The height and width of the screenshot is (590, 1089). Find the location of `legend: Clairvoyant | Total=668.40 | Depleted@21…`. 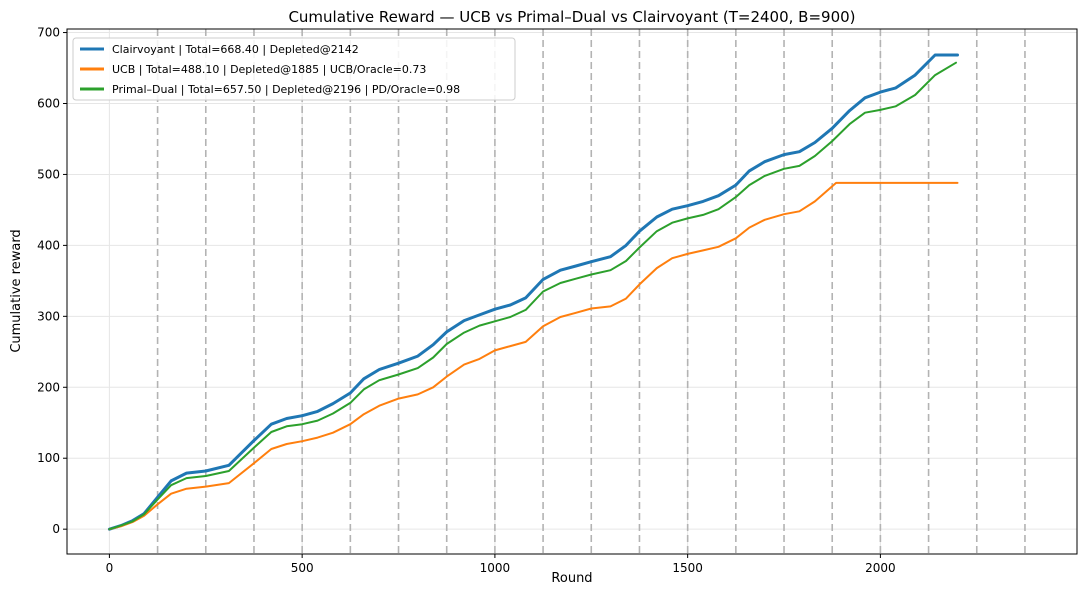

legend: Clairvoyant | Total=668.40 | Depleted@21… is located at coordinates (294, 69).